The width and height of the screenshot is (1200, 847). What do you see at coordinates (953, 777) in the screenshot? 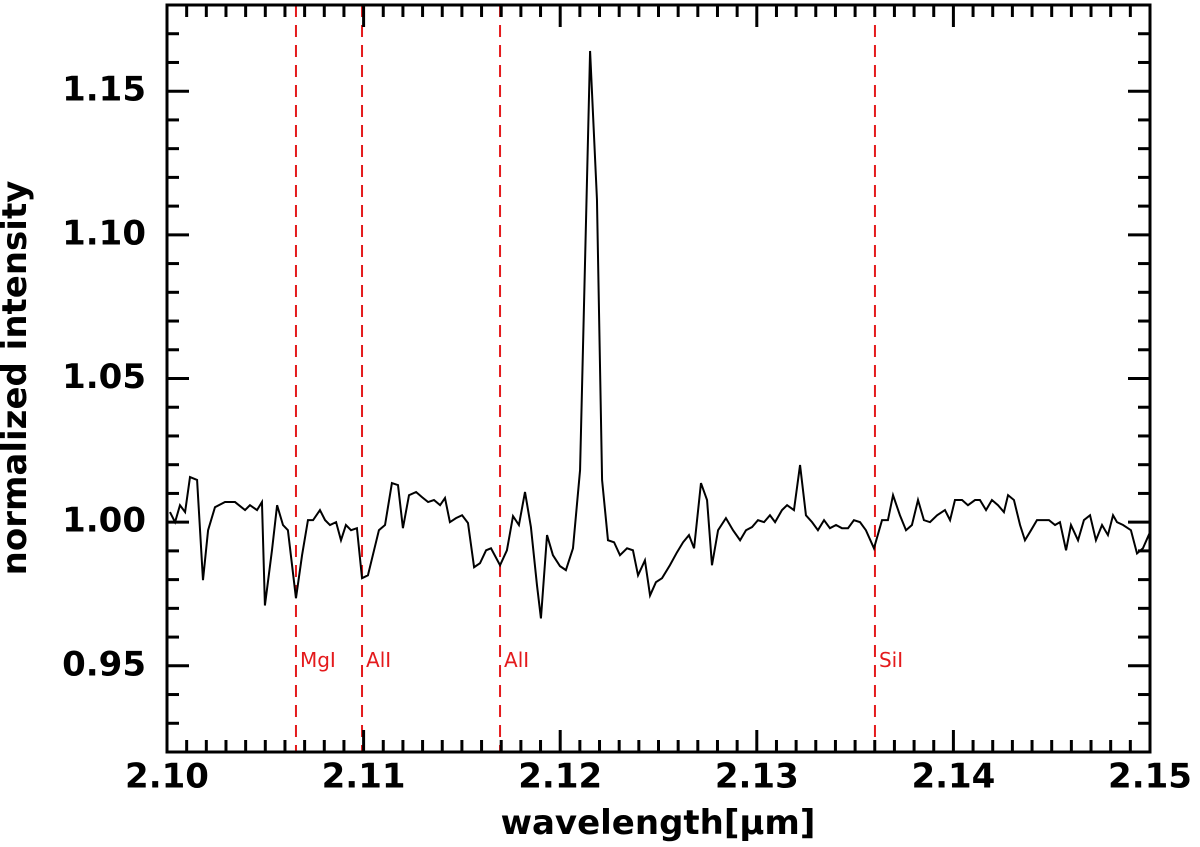
I see `x-tick-label: 2.14` at bounding box center [953, 777].